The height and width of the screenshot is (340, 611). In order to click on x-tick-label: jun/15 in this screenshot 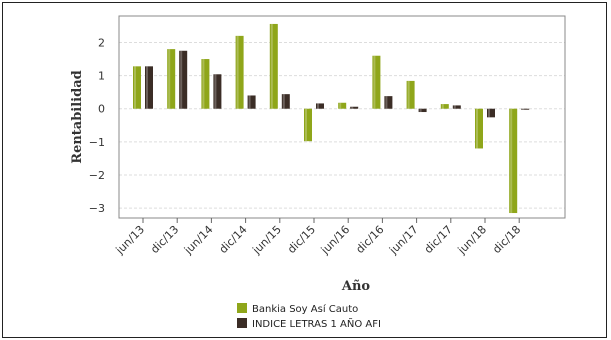, I will do `click(266, 240)`.